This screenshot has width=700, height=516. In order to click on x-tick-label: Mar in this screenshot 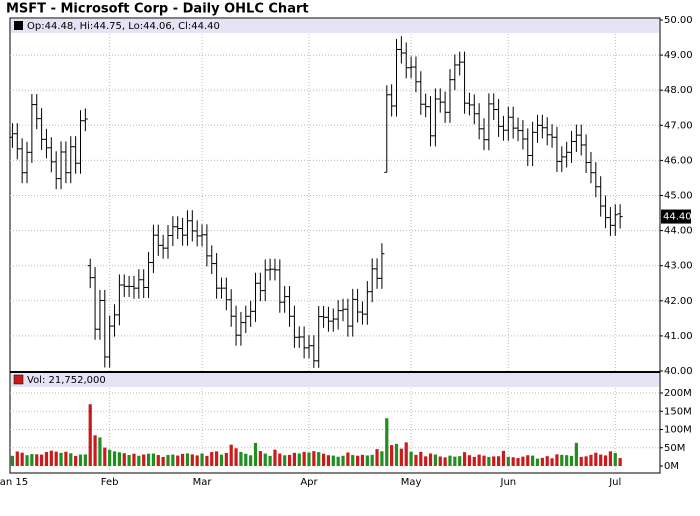, I will do `click(203, 482)`.